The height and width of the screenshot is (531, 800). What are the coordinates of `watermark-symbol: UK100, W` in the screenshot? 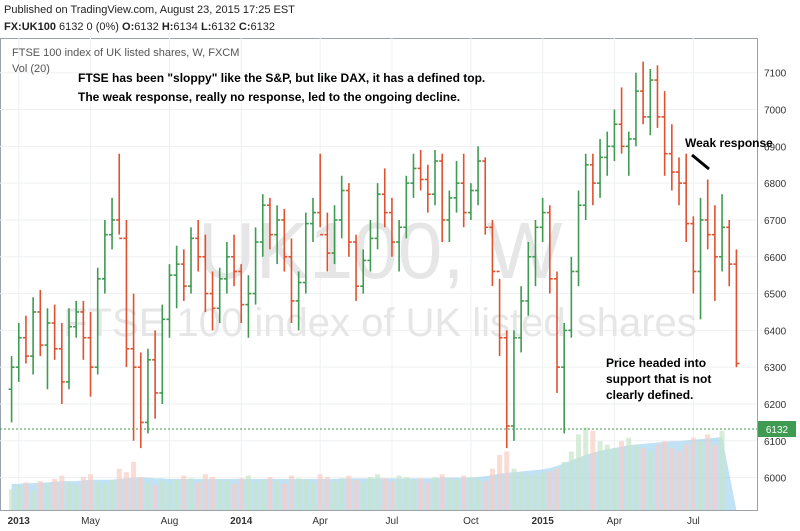 It's located at (380, 250).